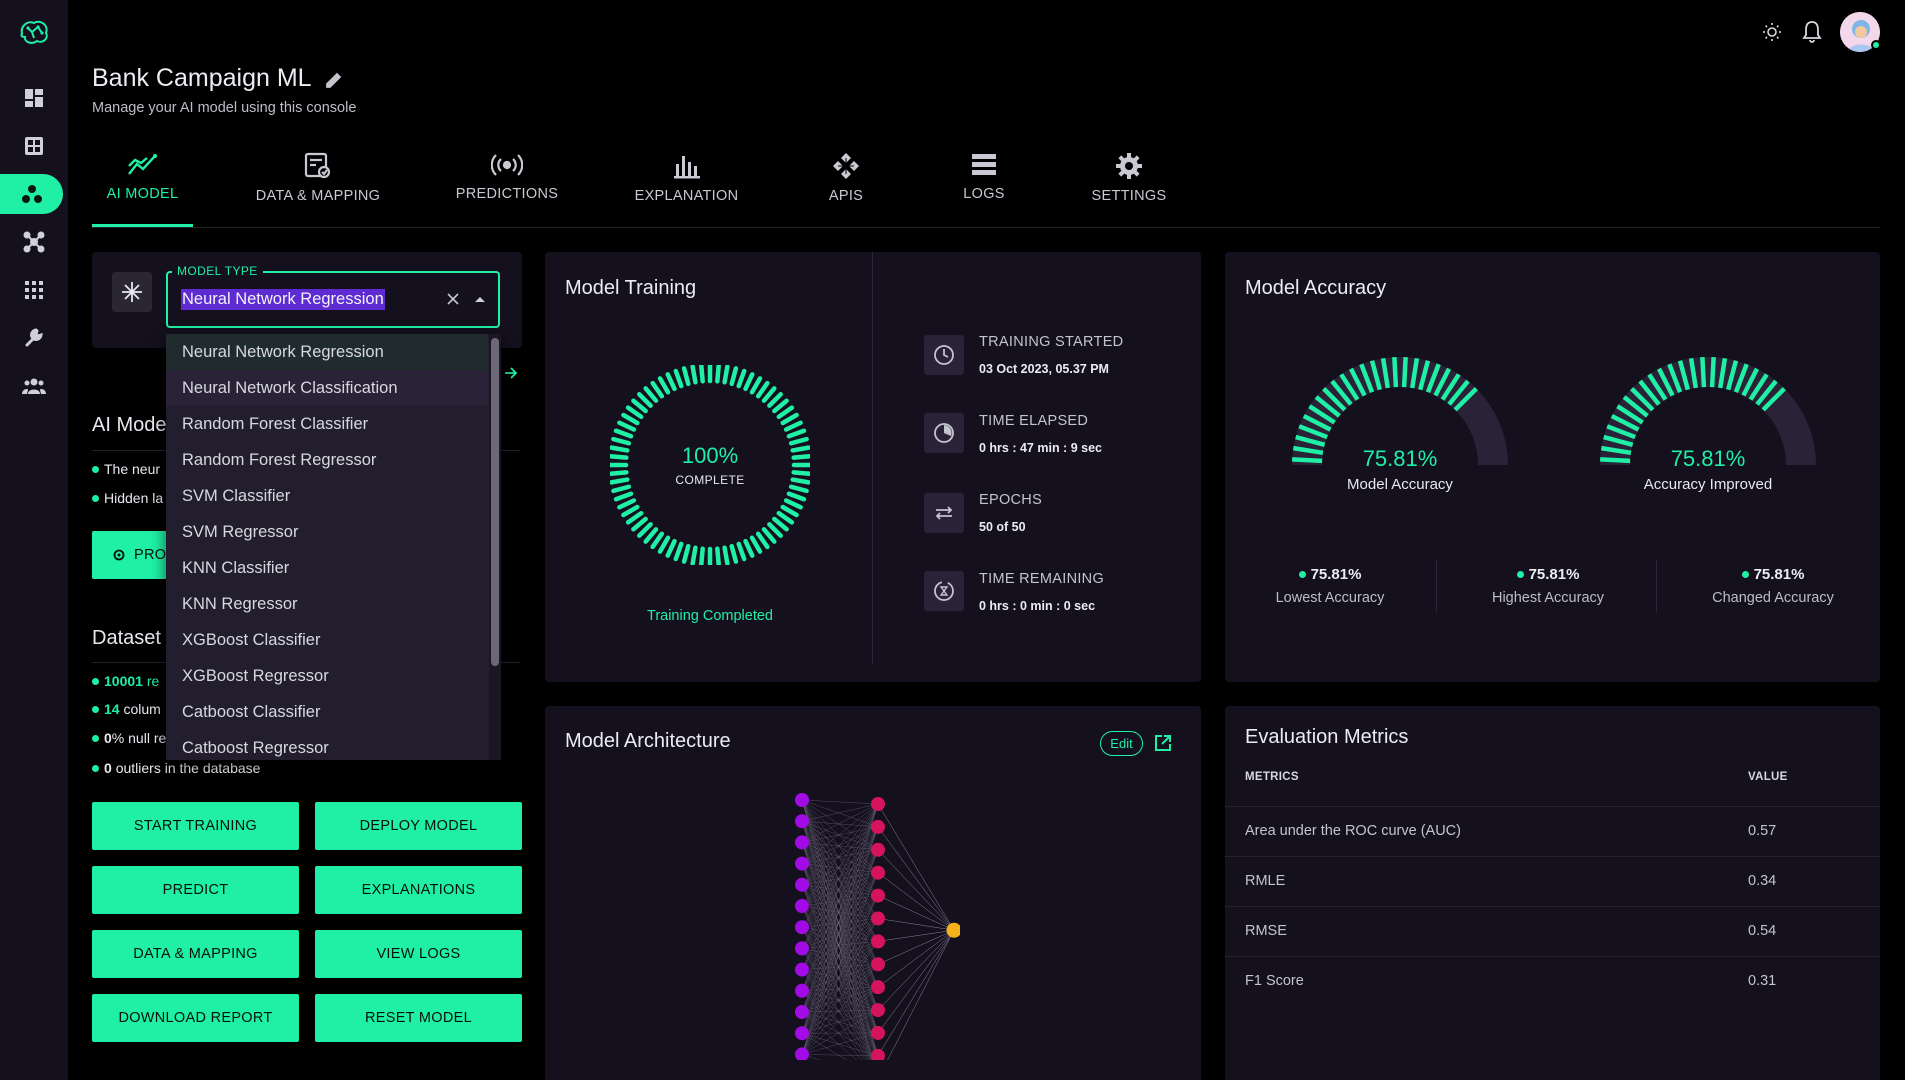 The width and height of the screenshot is (1905, 1080). What do you see at coordinates (846, 190) in the screenshot?
I see `tab-apis: APIS` at bounding box center [846, 190].